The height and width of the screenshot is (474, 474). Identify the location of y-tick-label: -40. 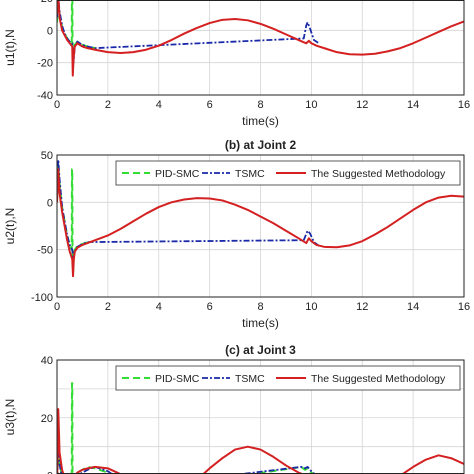
(45, 96).